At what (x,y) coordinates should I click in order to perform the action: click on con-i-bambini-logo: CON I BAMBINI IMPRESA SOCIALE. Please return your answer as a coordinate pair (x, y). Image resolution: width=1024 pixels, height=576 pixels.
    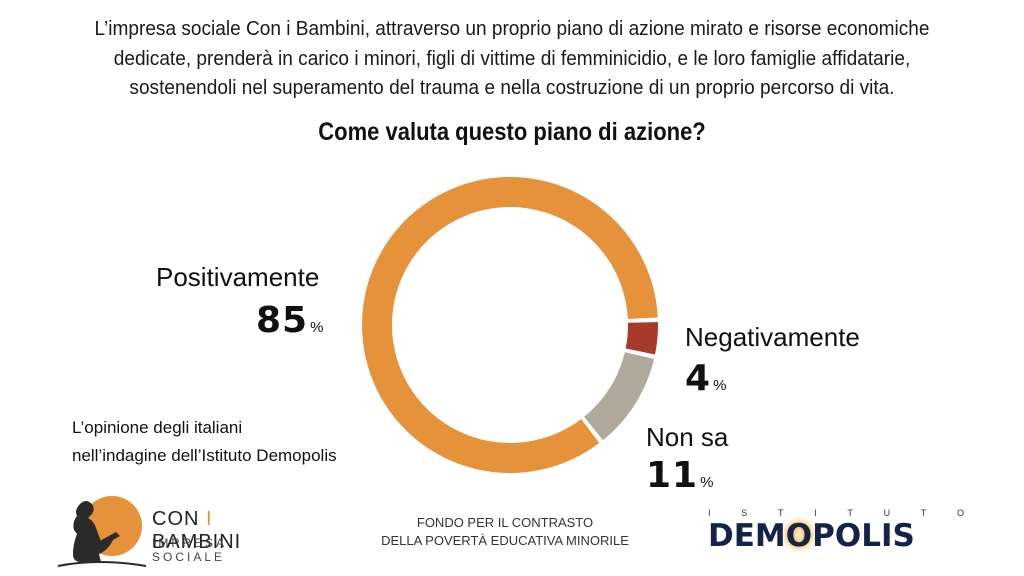
    Looking at the image, I should click on (179, 530).